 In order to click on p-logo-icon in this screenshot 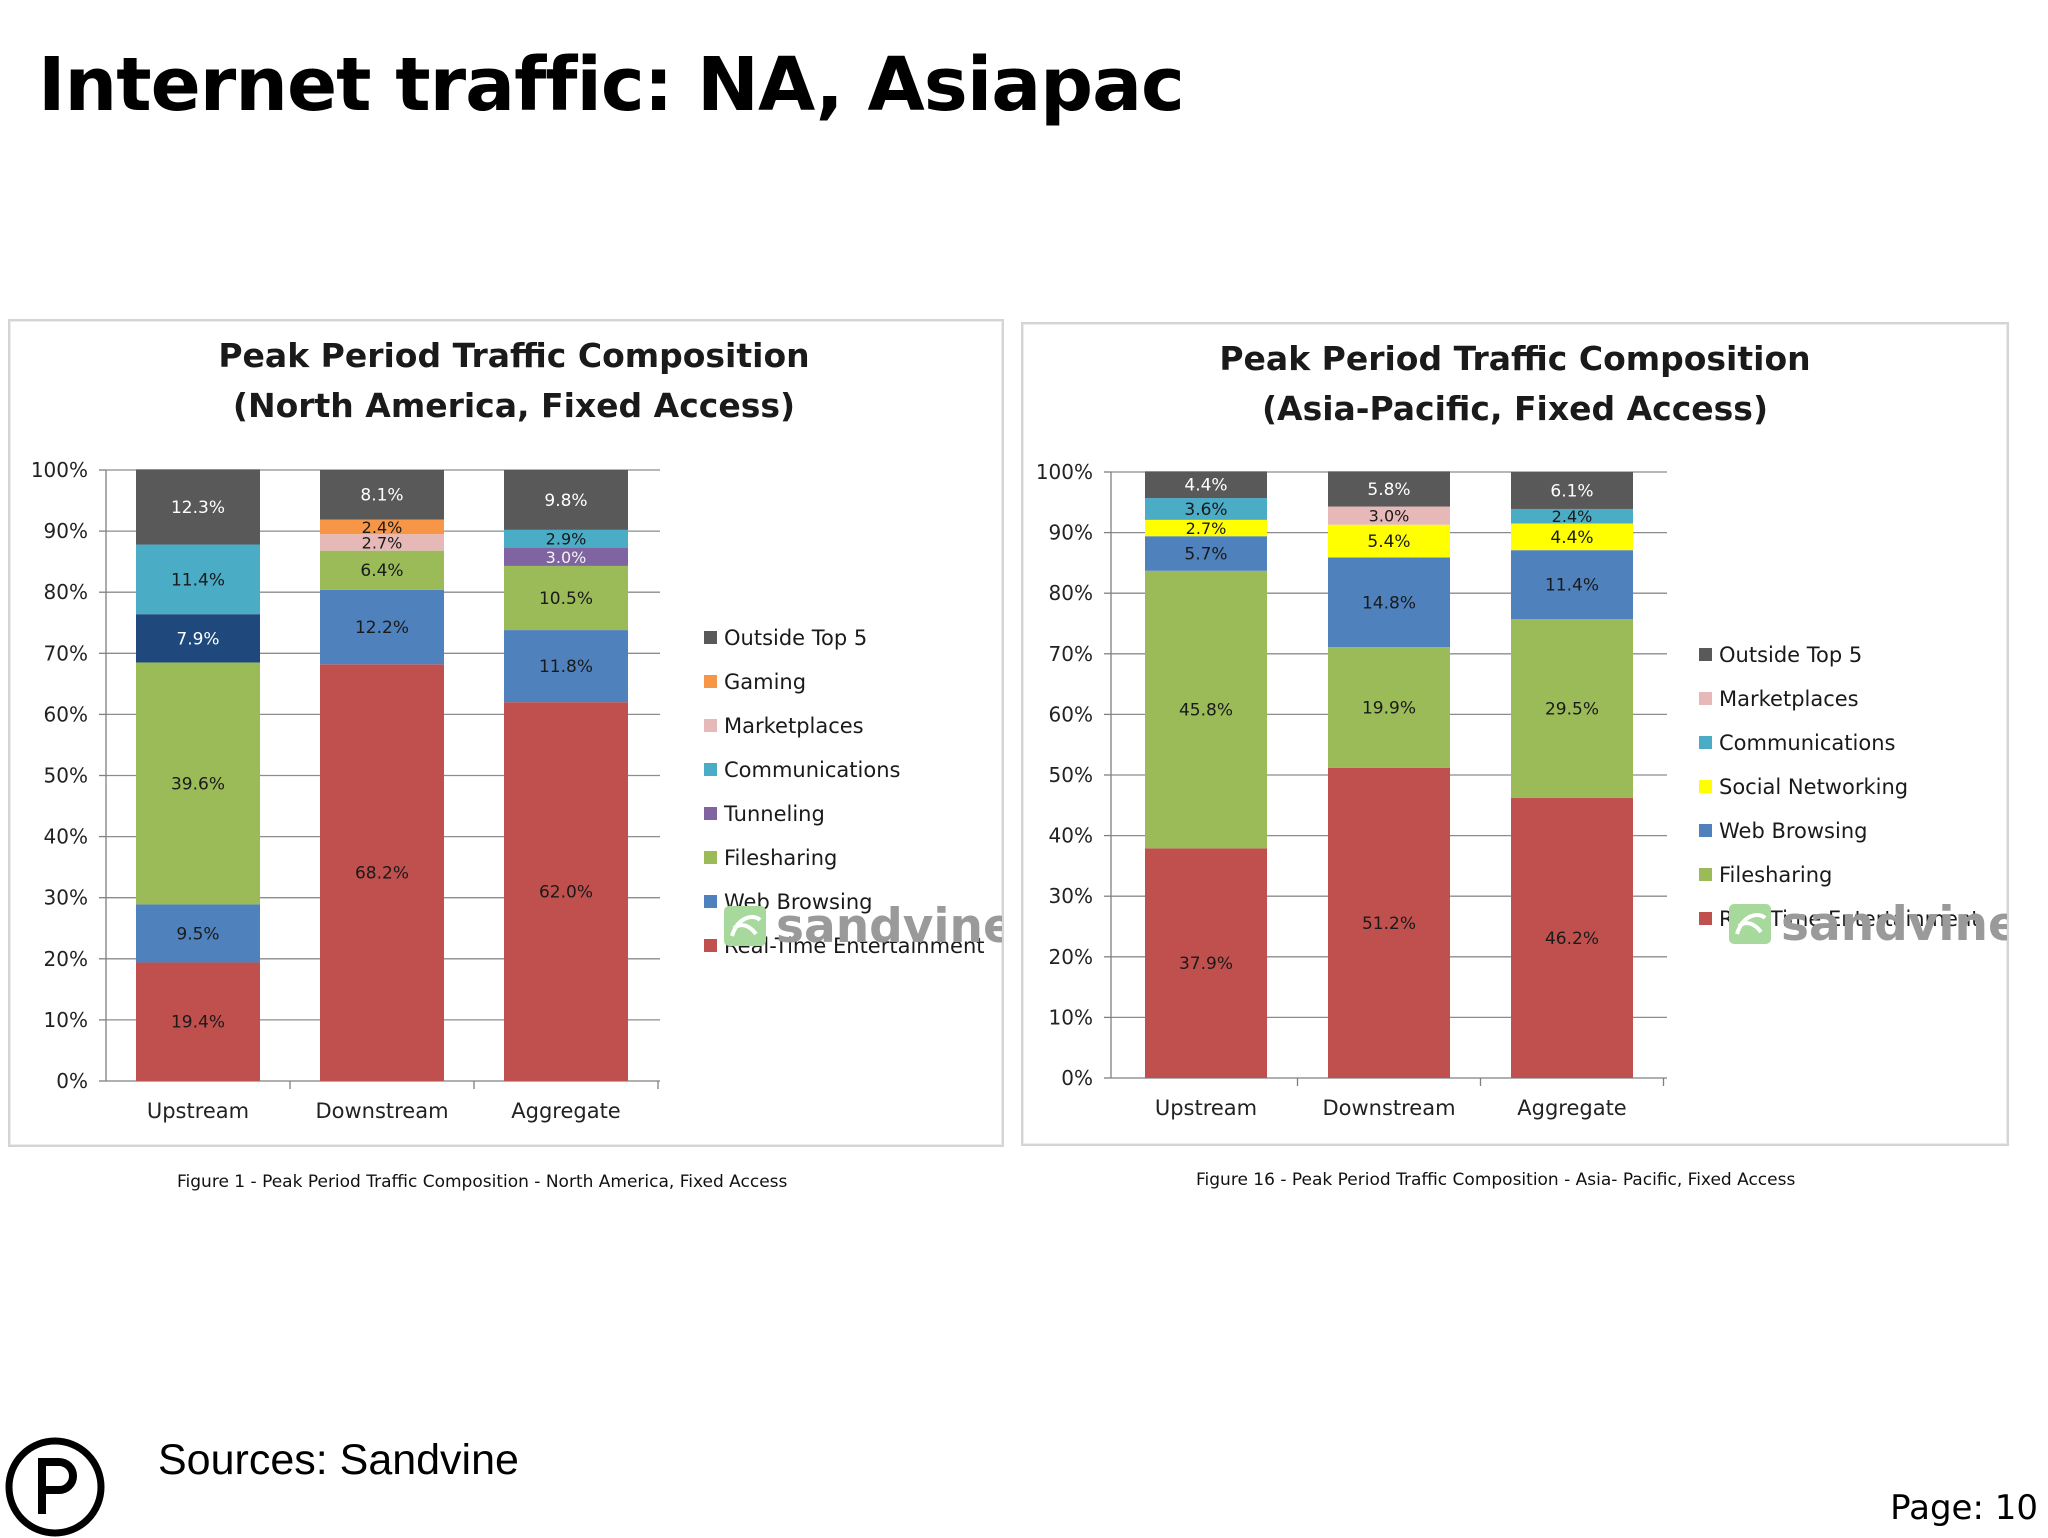, I will do `click(55, 1487)`.